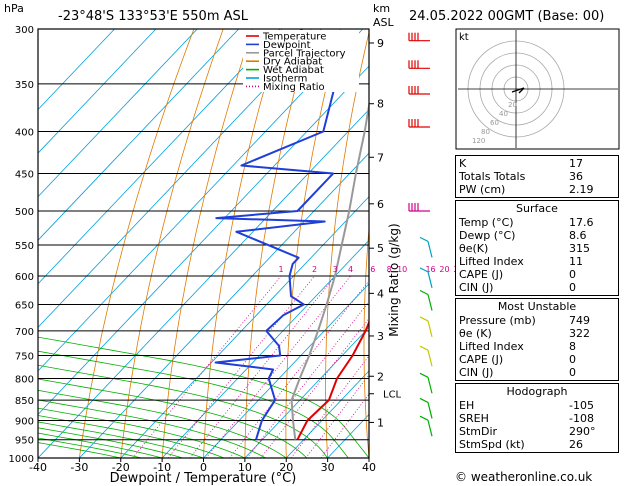 The image size is (629, 486). Describe the element at coordinates (581, 405) in the screenshot. I see `hodograph-stat-value: -105` at that location.